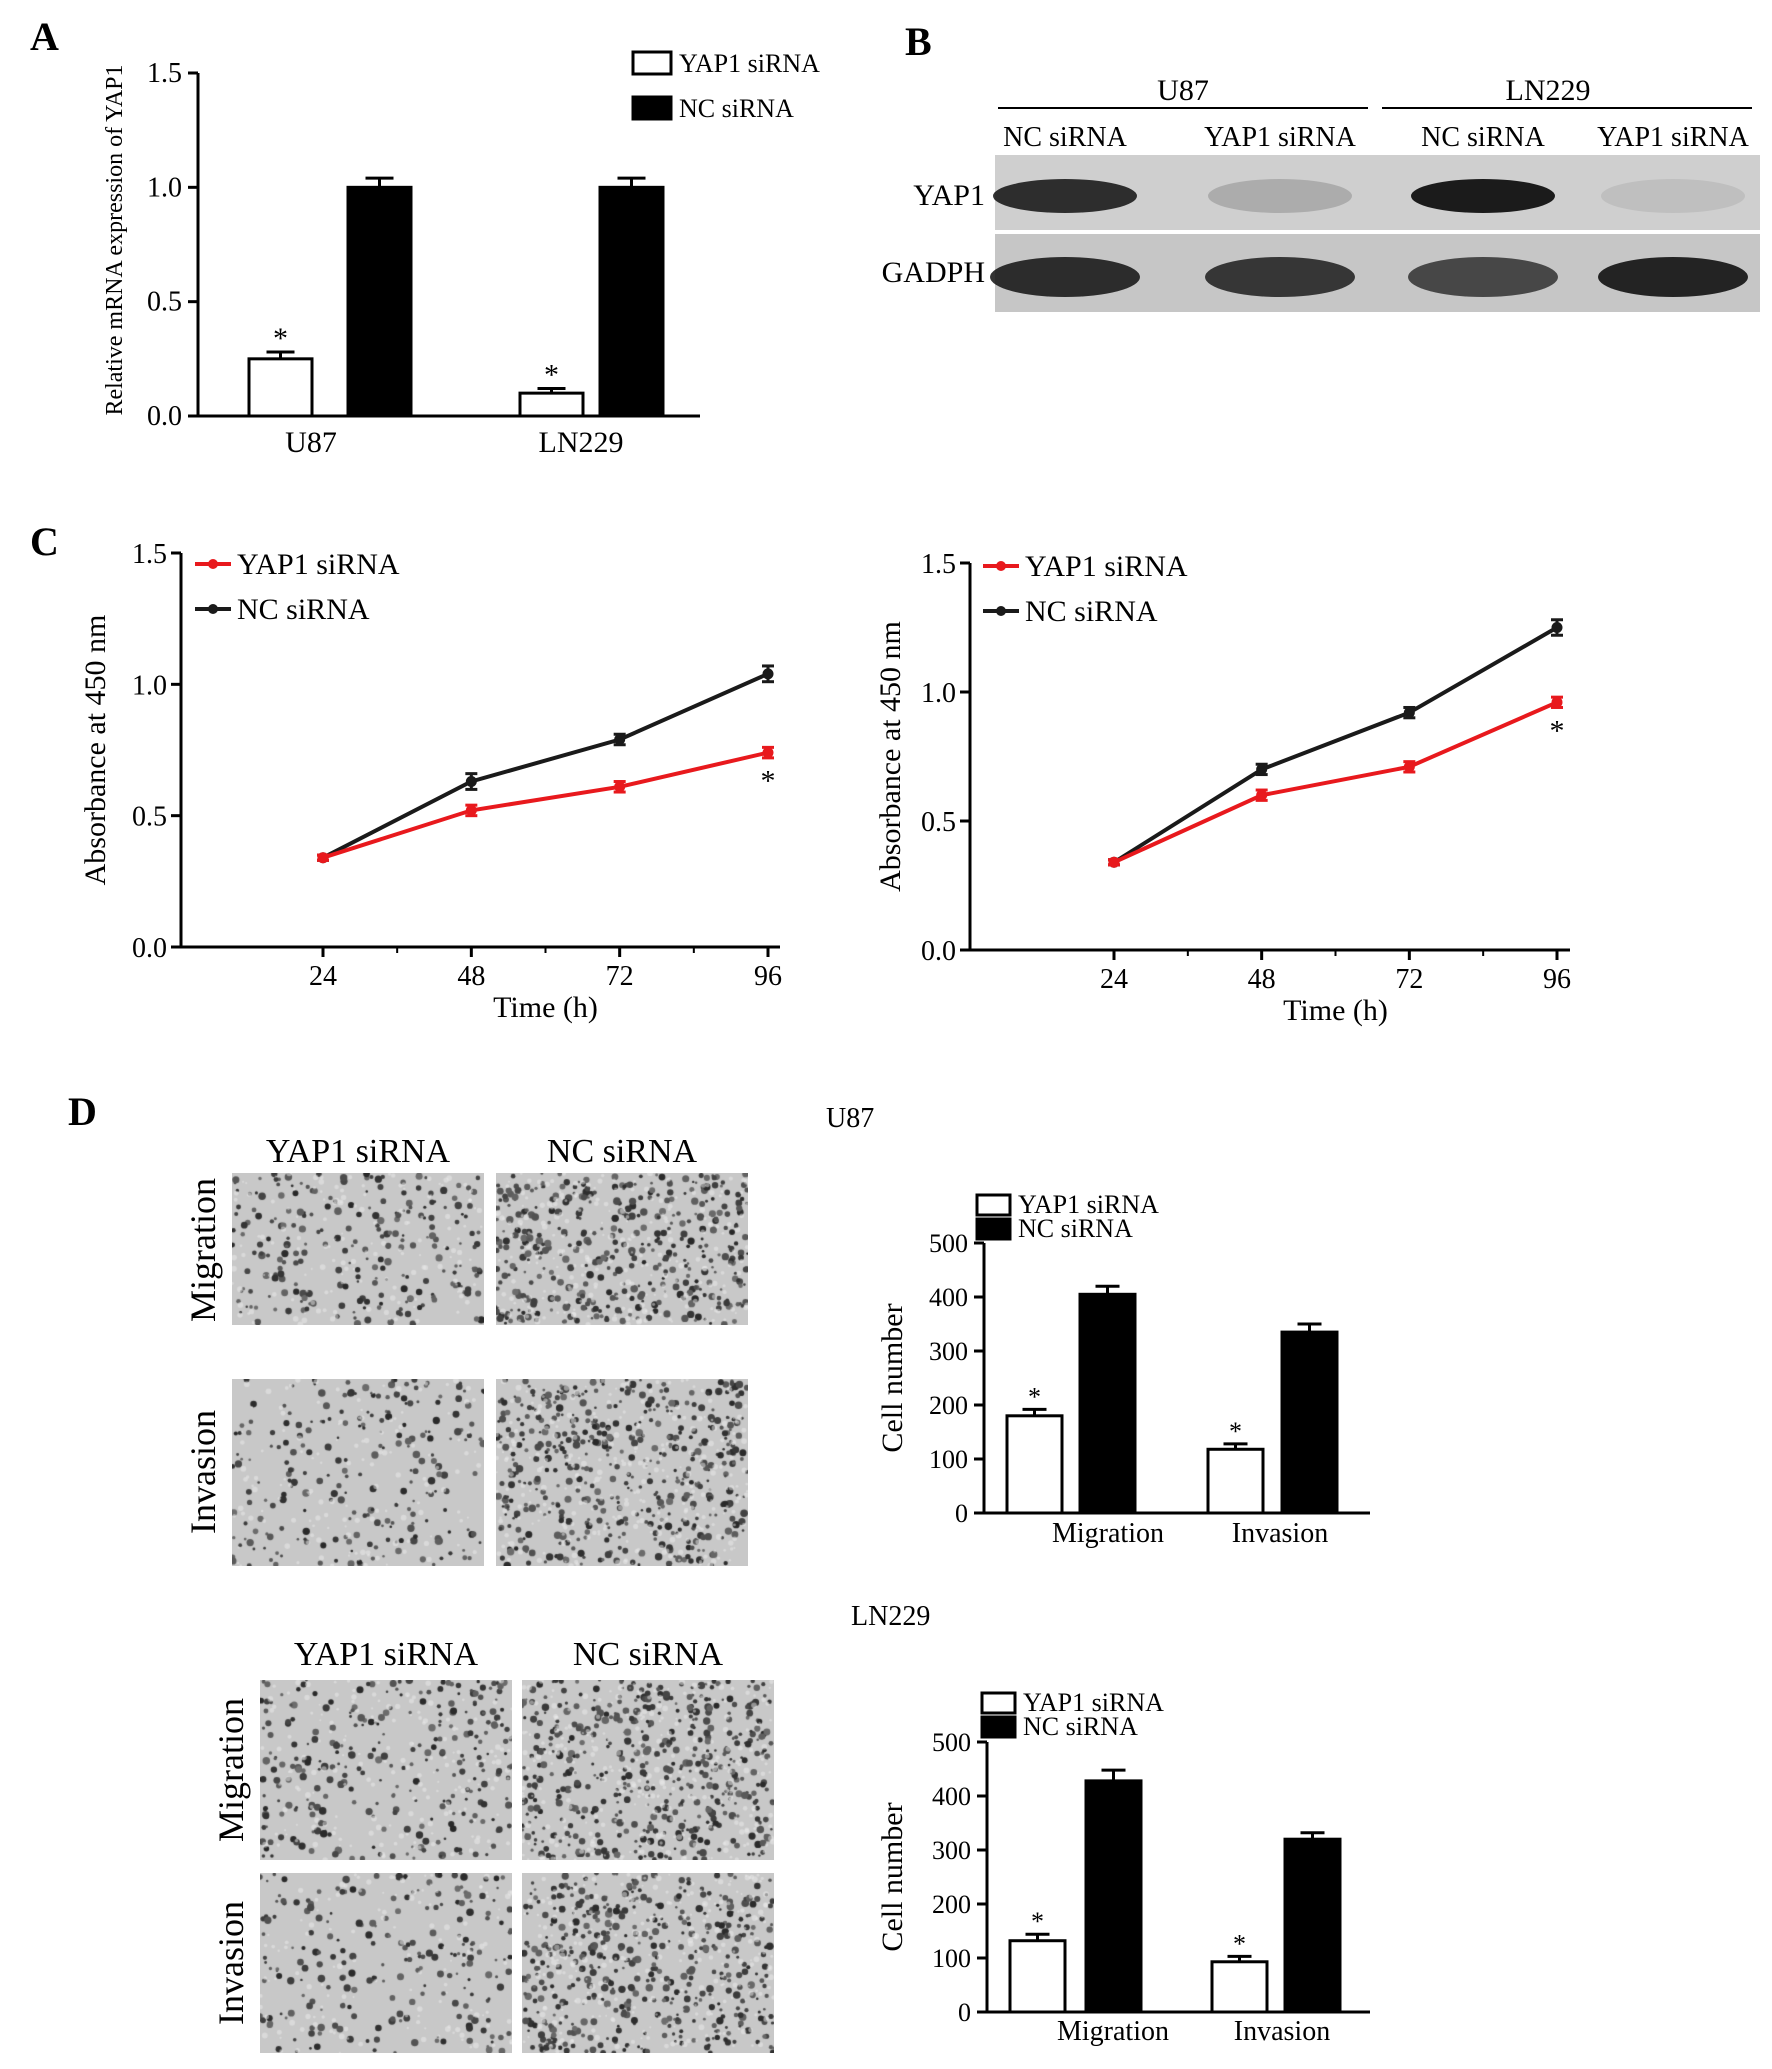  Describe the element at coordinates (311, 442) in the screenshot. I see `x-category-label: U87` at that location.